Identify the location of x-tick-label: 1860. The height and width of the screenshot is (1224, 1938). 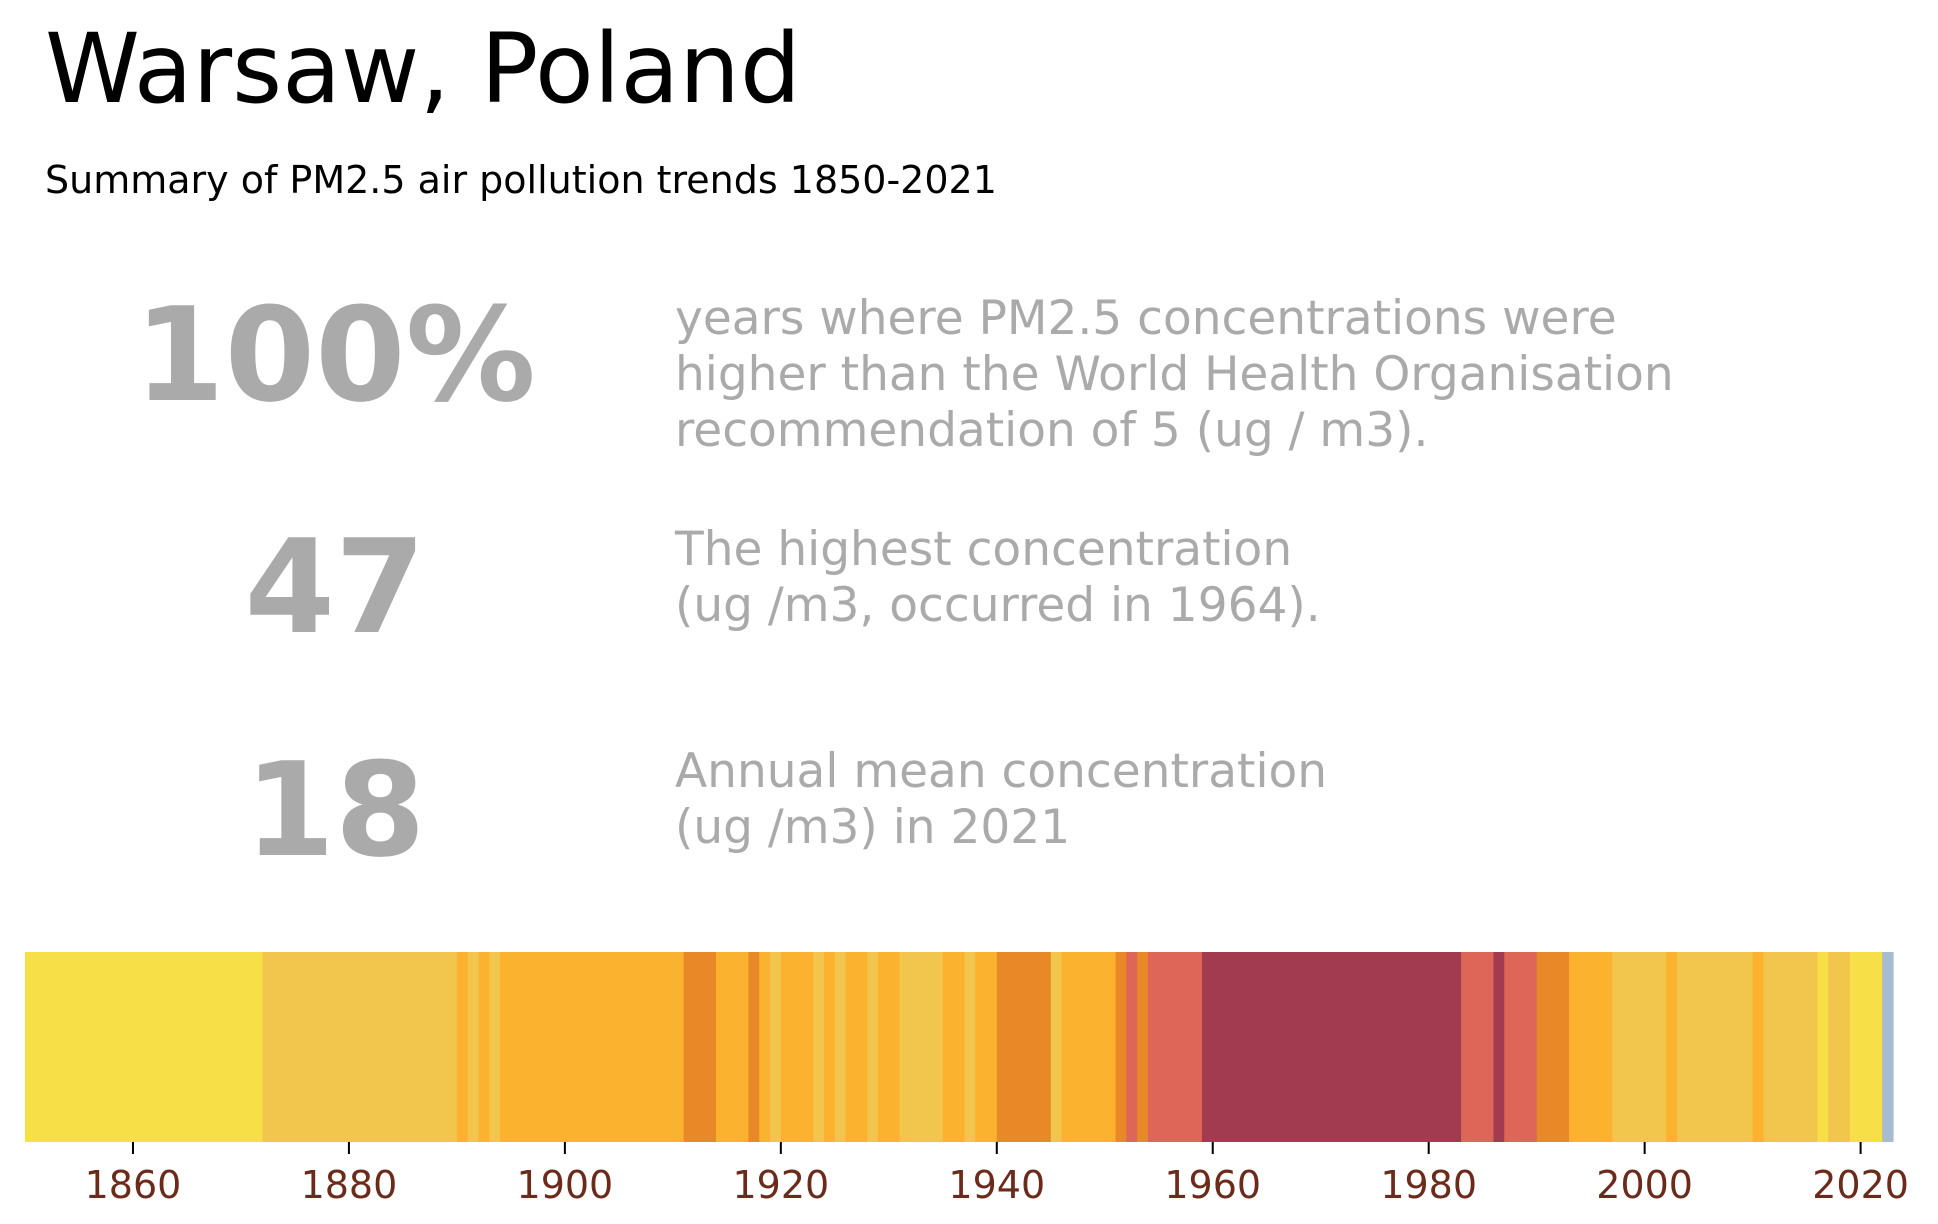
(133, 1185).